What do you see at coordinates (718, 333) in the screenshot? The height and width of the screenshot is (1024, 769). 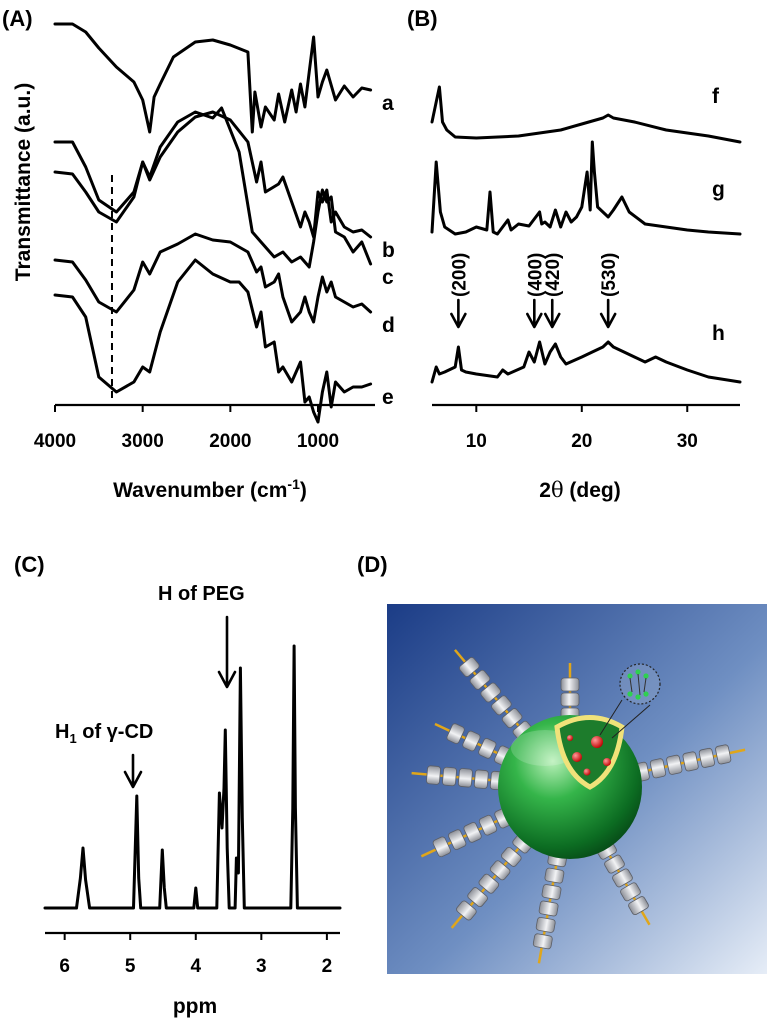 I see `trace-label-h: h` at bounding box center [718, 333].